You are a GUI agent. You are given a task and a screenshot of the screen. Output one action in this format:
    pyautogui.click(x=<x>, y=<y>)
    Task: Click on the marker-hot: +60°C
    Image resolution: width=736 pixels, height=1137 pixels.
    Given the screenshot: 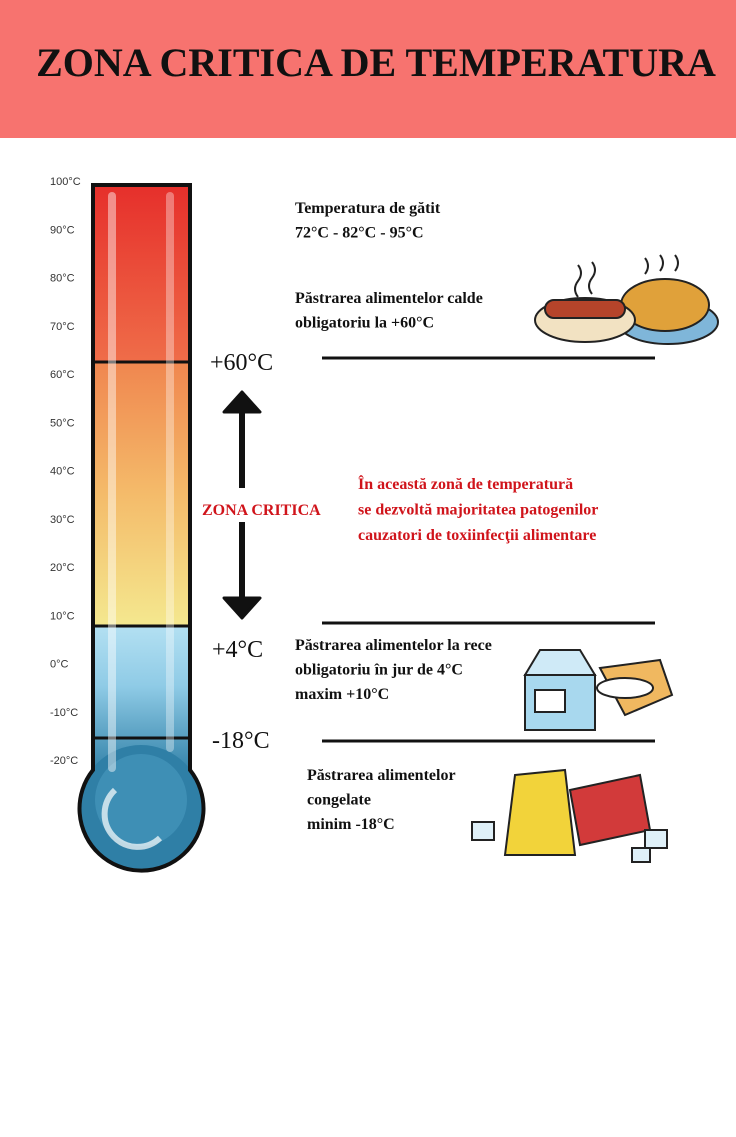 What is the action you would take?
    pyautogui.click(x=241, y=363)
    